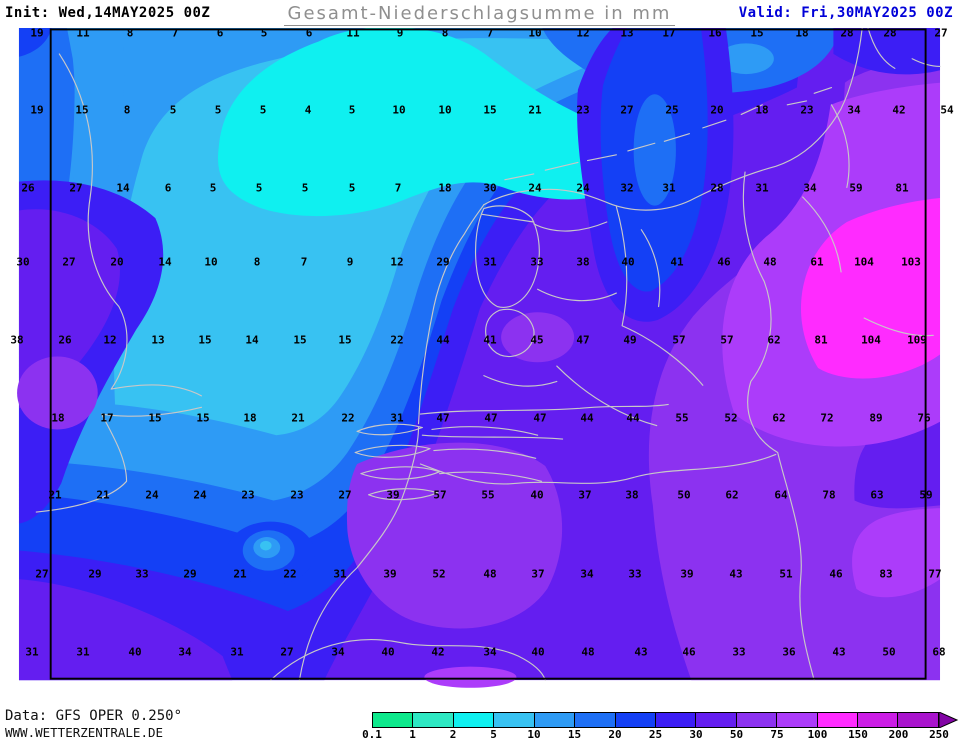  Describe the element at coordinates (677, 262) in the screenshot. I see `grid-value: 41` at that location.